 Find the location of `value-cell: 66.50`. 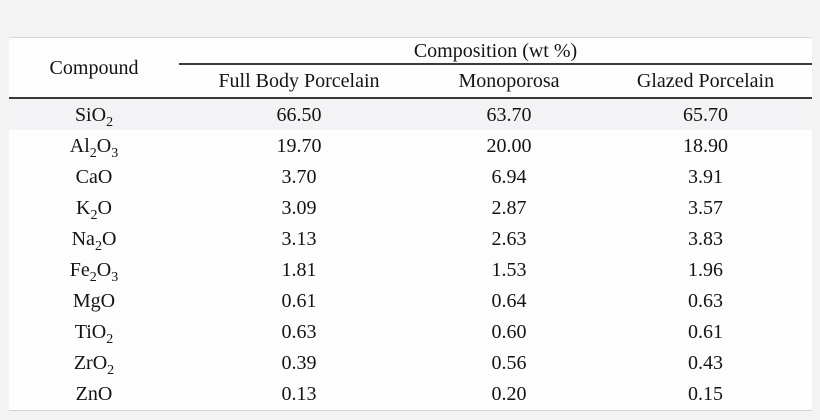

value-cell: 66.50 is located at coordinates (299, 114).